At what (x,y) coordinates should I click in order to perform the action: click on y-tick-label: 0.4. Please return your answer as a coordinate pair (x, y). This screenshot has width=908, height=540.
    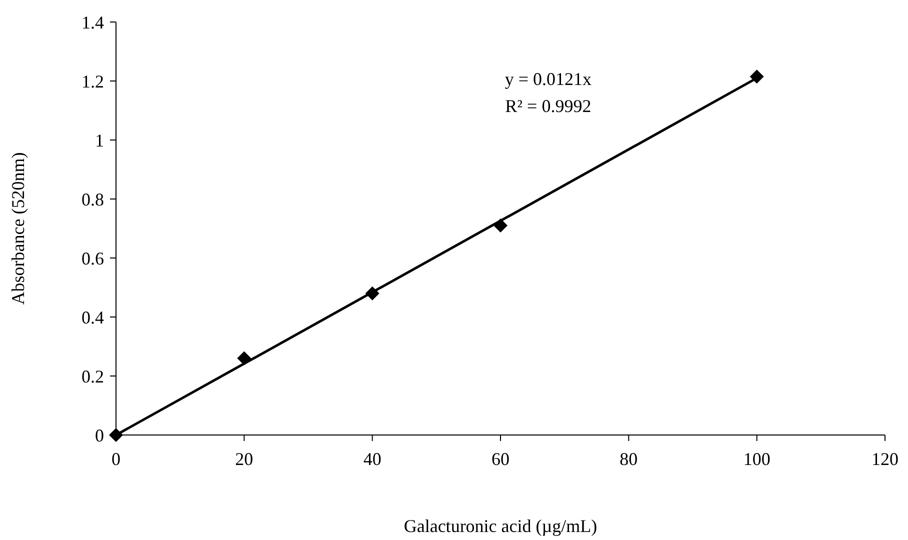
    Looking at the image, I should click on (93, 317).